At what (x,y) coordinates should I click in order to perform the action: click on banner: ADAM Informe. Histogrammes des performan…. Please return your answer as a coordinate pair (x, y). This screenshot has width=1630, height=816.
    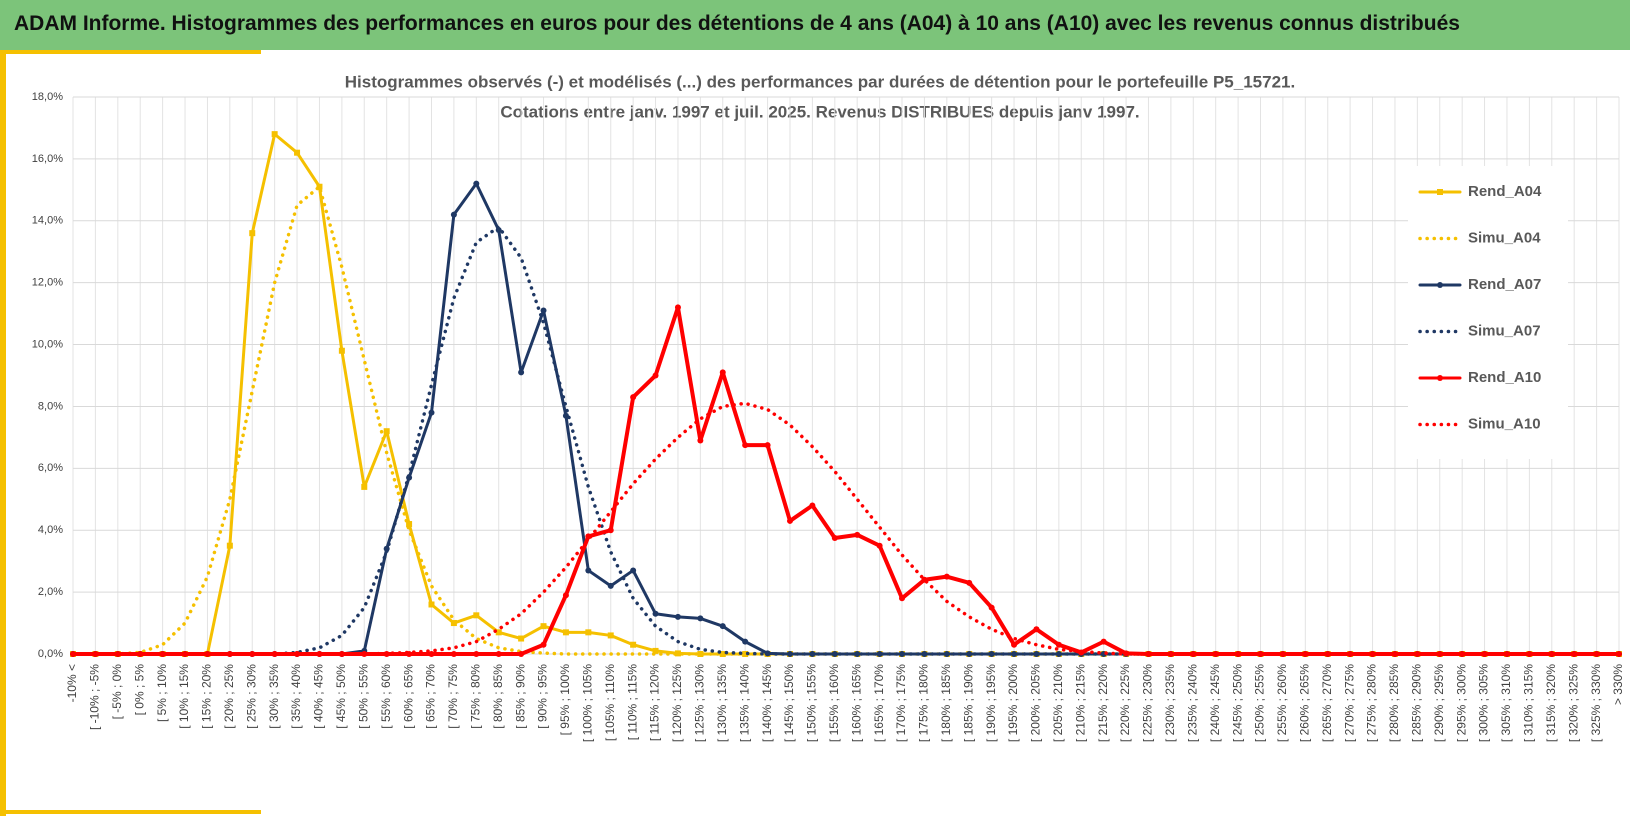
    Looking at the image, I should click on (815, 25).